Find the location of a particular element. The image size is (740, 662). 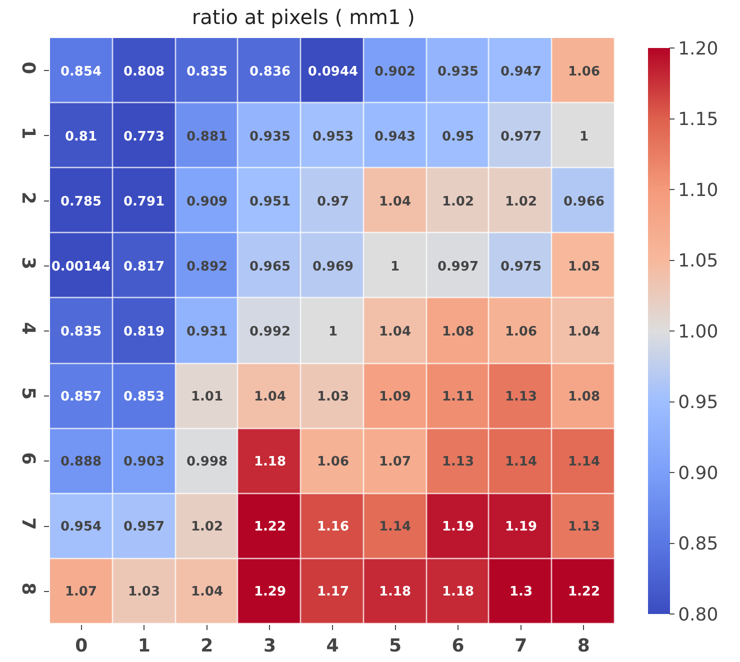

x-tick-label: 0 is located at coordinates (81, 646).